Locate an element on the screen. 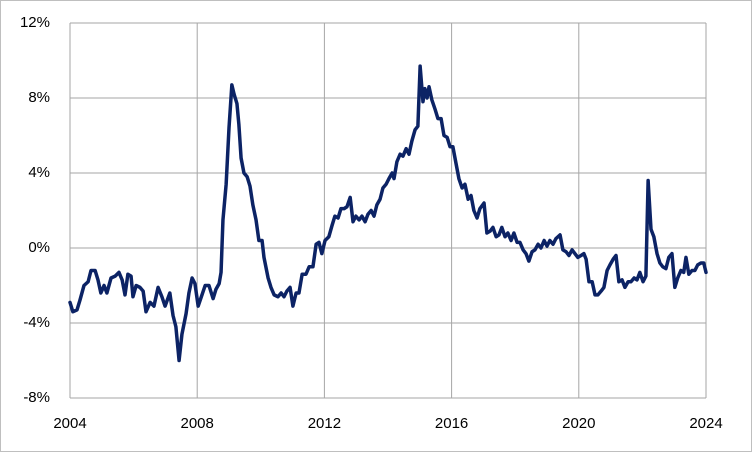  y-tick-label: 8% is located at coordinates (39, 97).